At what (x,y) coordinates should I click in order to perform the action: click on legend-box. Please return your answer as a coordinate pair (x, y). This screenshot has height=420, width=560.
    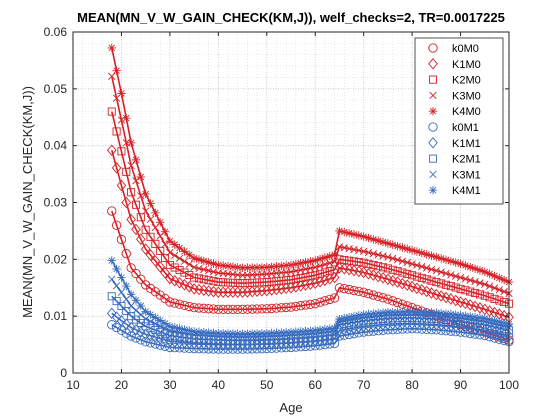
    Looking at the image, I should click on (459, 121).